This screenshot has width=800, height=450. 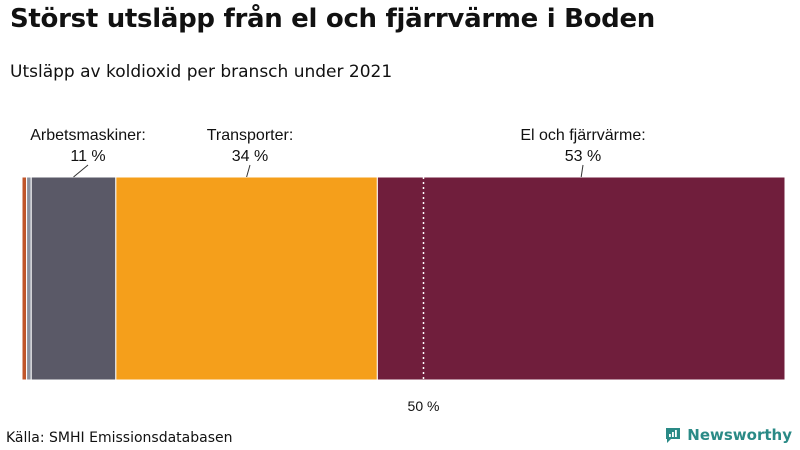 I want to click on segment-category-label: Transporter:, so click(x=250, y=135).